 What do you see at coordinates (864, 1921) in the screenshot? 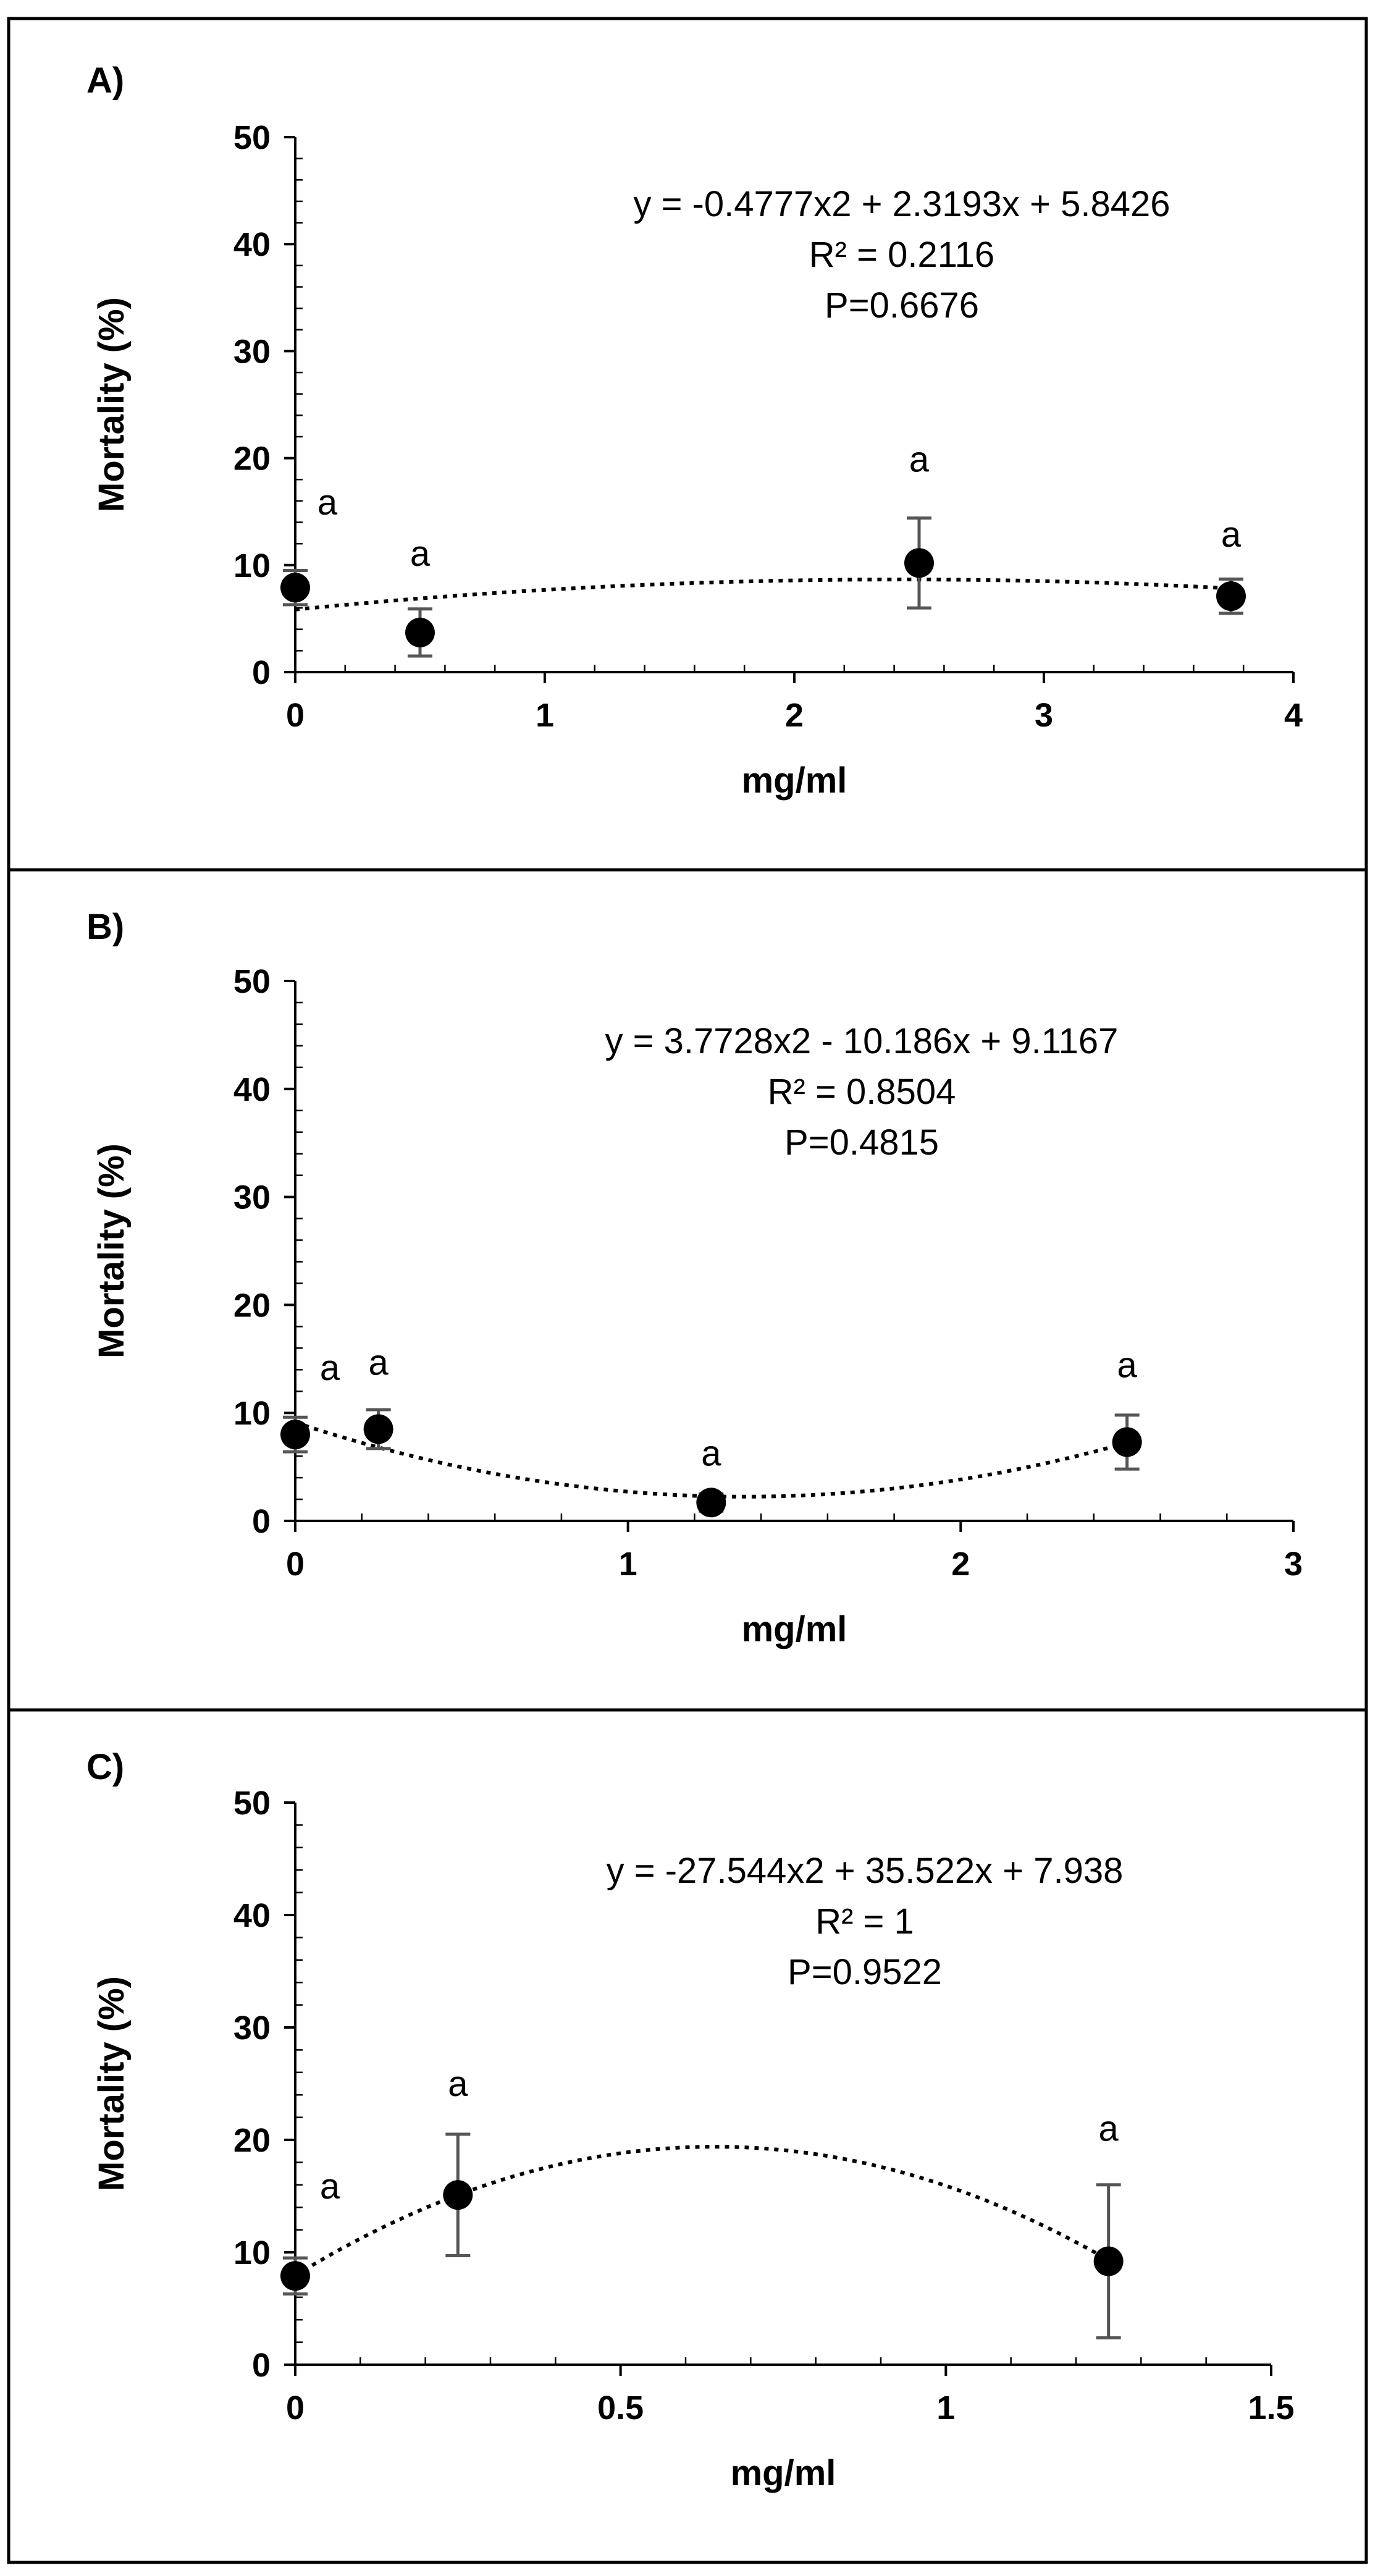
I see `r-squared-label: R² = 1` at bounding box center [864, 1921].